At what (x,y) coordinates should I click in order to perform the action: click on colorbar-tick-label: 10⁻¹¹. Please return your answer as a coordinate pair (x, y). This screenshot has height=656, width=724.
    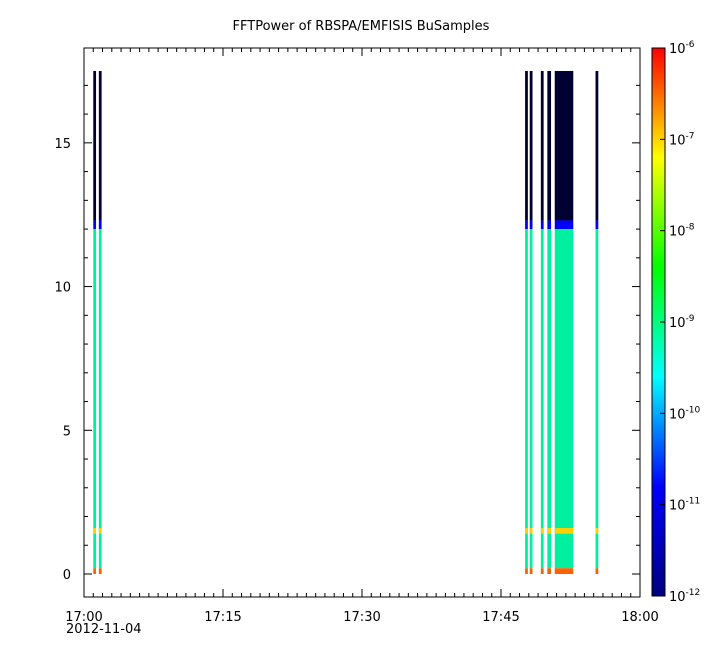
    Looking at the image, I should click on (684, 505).